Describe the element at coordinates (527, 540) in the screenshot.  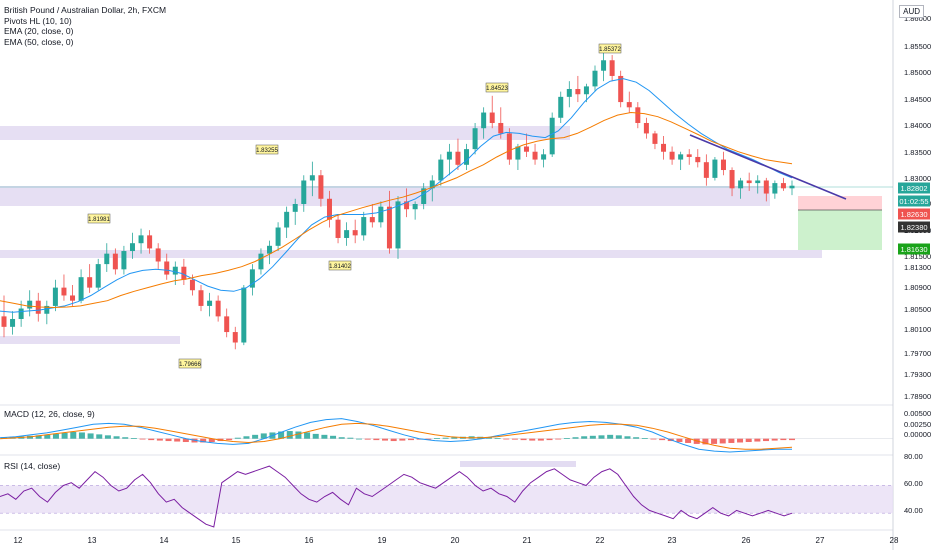
I see `time-tick-label: 21` at that location.